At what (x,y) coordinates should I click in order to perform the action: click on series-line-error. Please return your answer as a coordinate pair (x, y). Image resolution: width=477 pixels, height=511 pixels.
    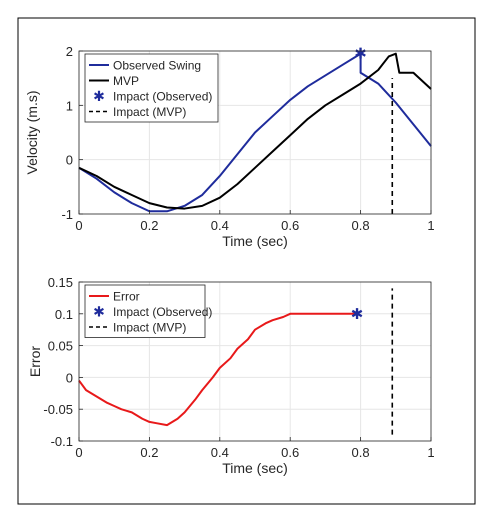
    Looking at the image, I should click on (218, 369).